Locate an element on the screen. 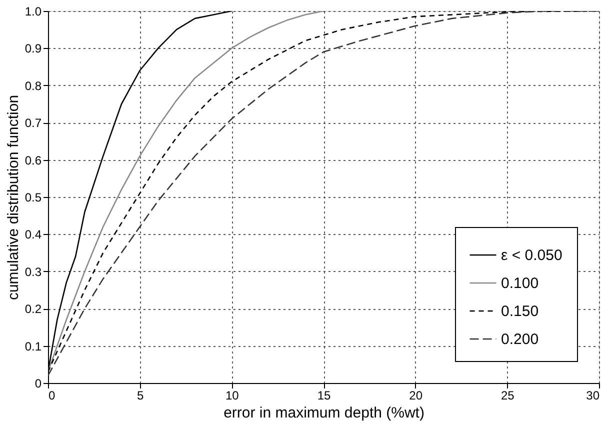 The image size is (615, 430). y-axis-title: cumulative distribution function is located at coordinates (13, 197).